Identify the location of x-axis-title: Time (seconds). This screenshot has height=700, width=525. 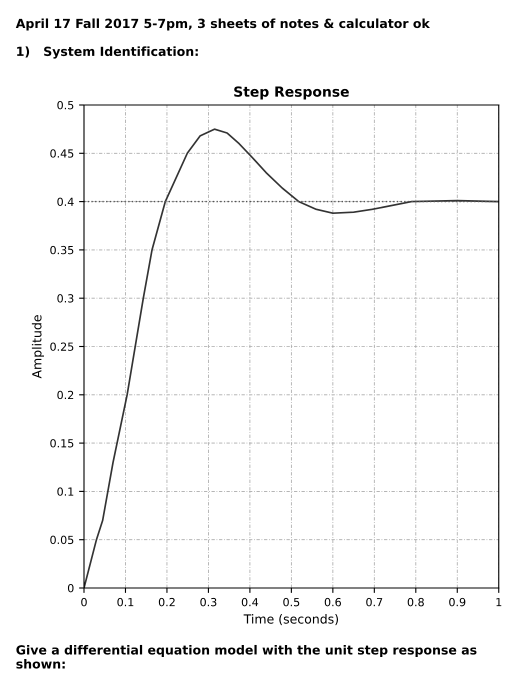
(291, 620).